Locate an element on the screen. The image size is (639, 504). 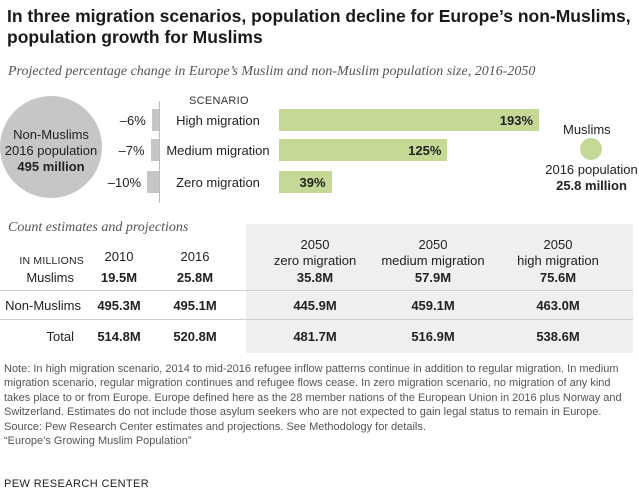
column-header: 2010 is located at coordinates (119, 256).